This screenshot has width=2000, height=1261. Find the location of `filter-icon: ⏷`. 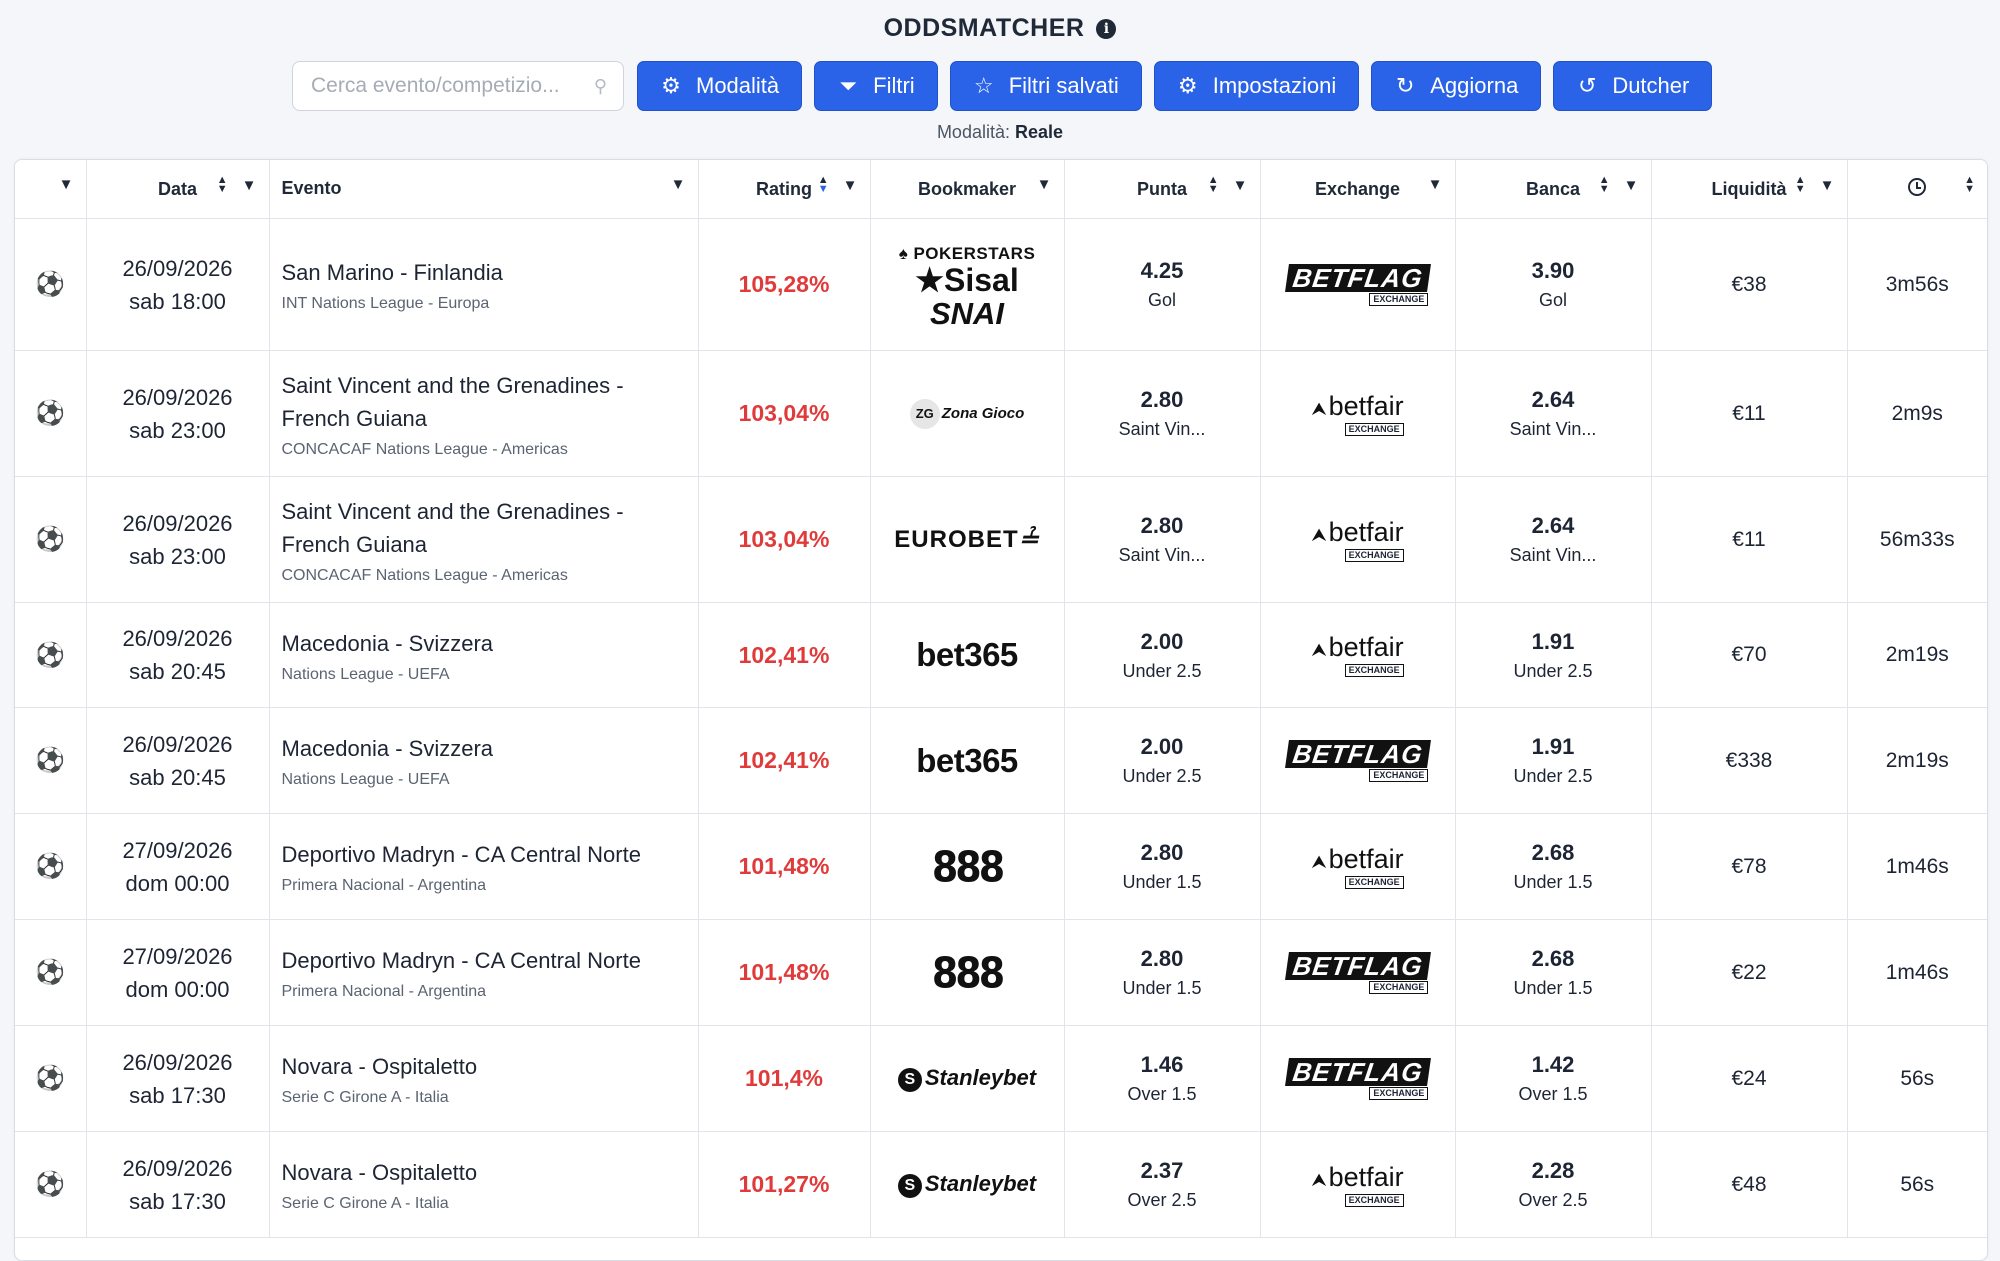

filter-icon: ⏷ is located at coordinates (848, 86).